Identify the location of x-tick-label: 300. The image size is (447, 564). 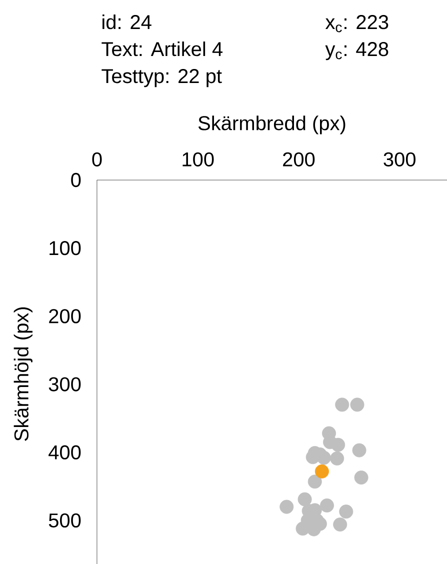
(400, 159).